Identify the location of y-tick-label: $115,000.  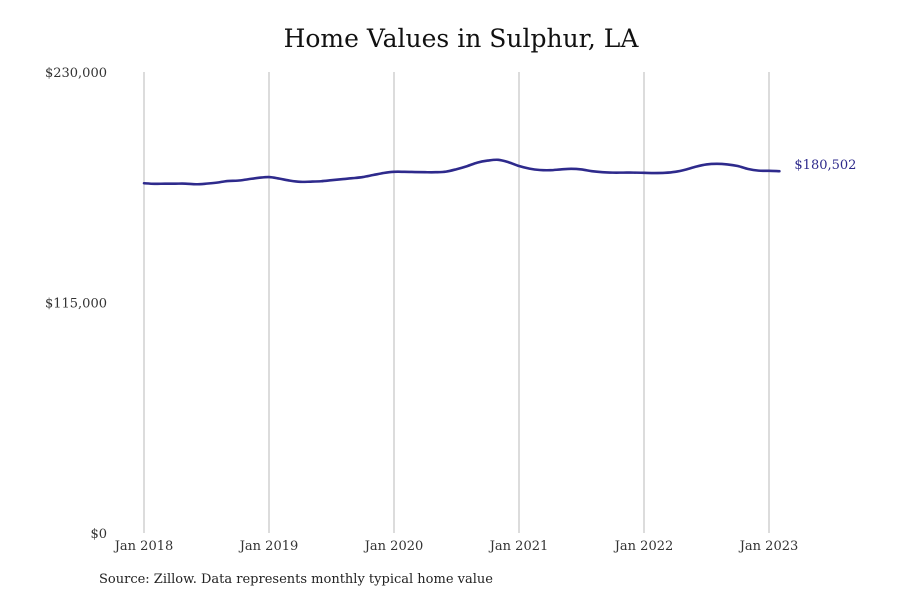
(76, 304).